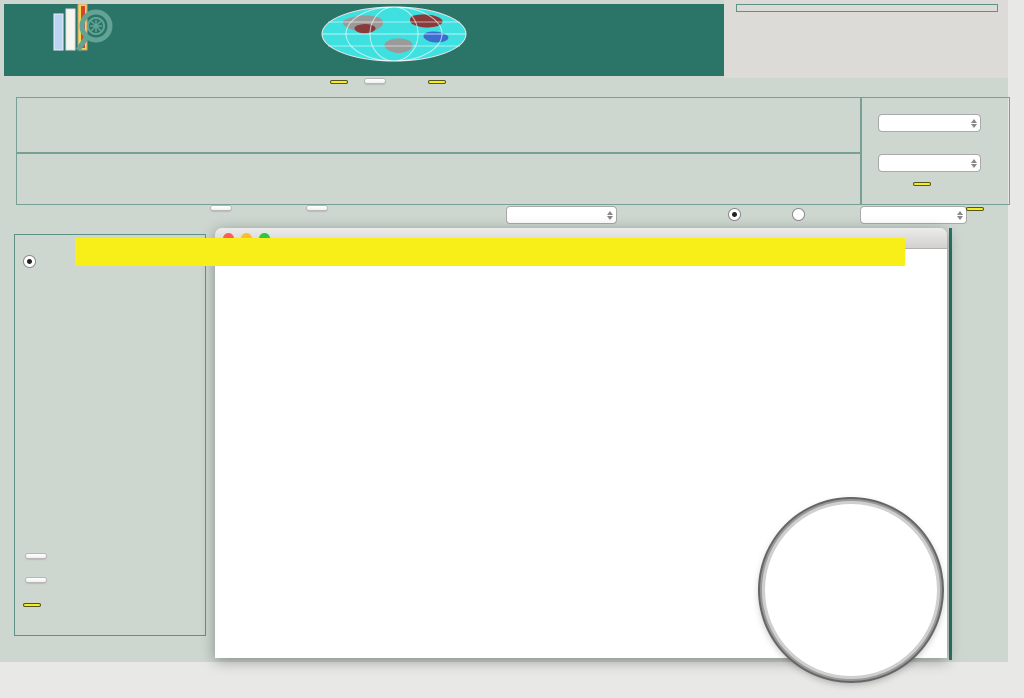  I want to click on mjo-info-button, so click(437, 82).